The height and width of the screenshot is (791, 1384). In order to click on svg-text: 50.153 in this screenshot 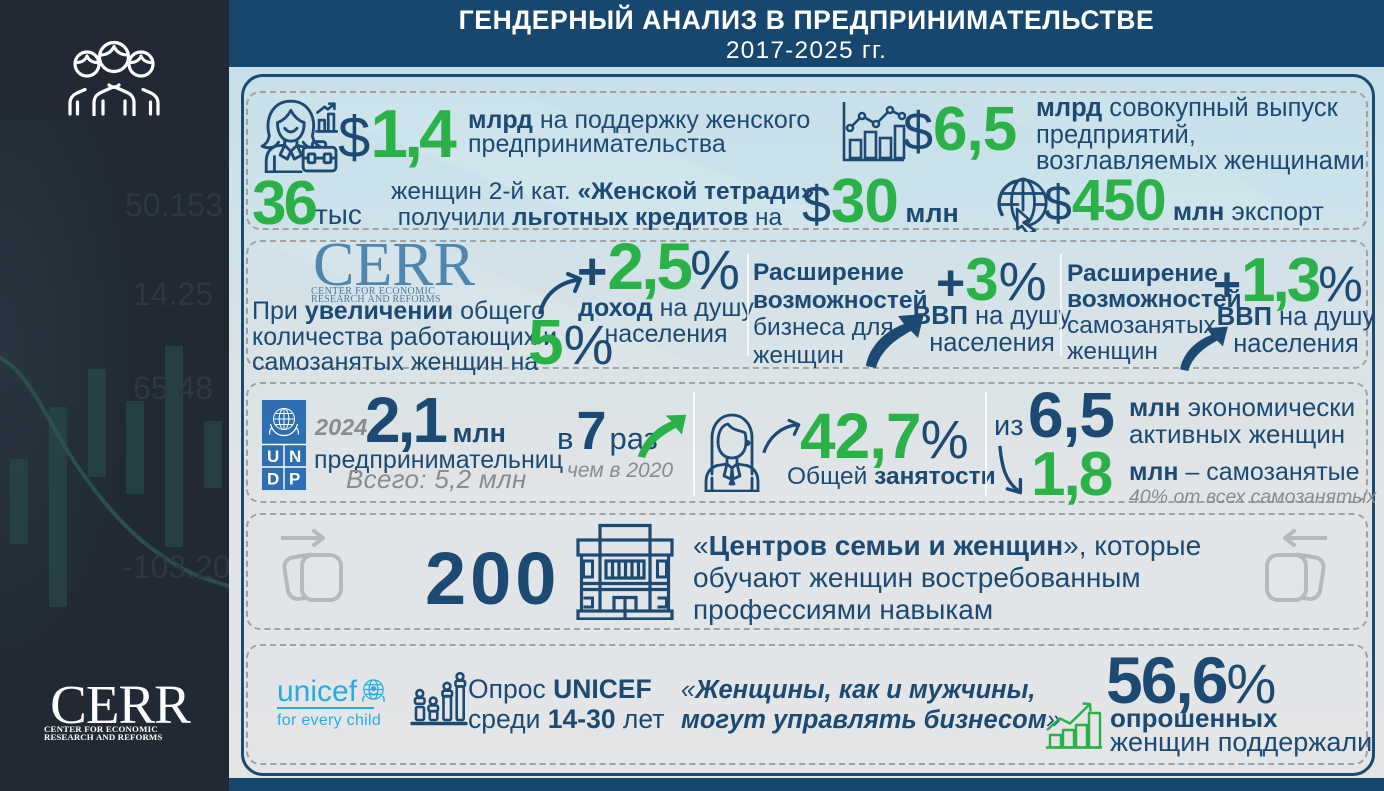, I will do `click(174, 205)`.